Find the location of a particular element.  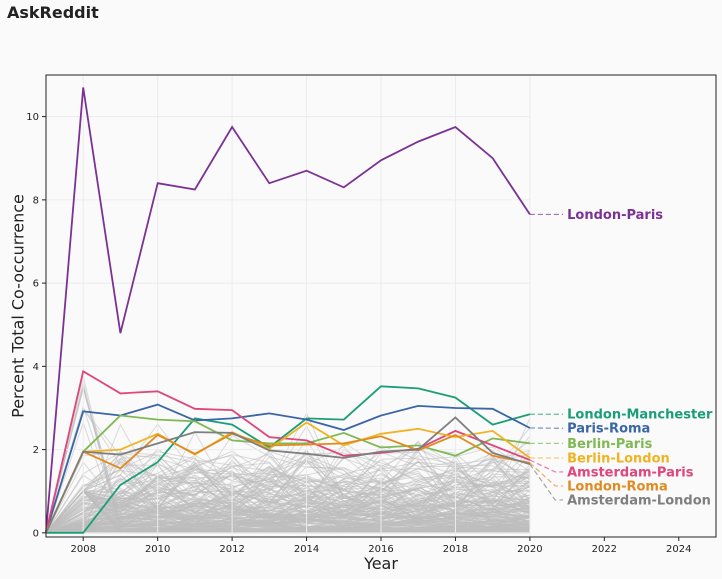

series-line-london-roma is located at coordinates (288, 483).